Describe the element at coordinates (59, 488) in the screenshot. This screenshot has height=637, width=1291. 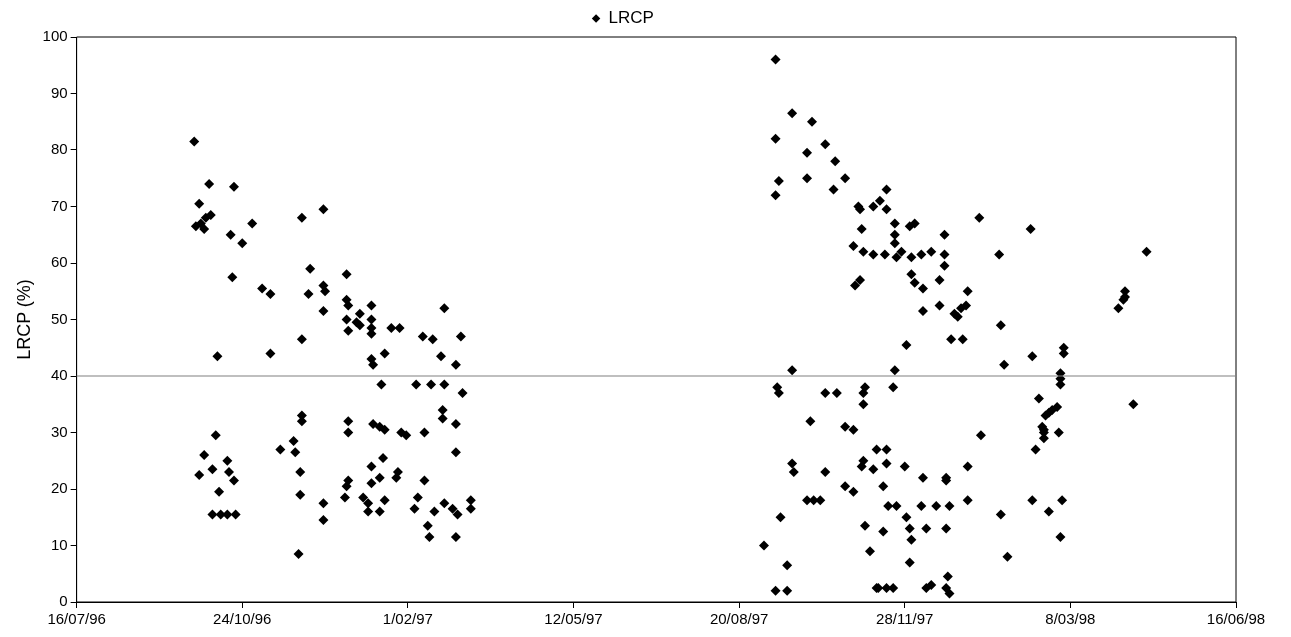
I see `y-tick-label: 20` at that location.